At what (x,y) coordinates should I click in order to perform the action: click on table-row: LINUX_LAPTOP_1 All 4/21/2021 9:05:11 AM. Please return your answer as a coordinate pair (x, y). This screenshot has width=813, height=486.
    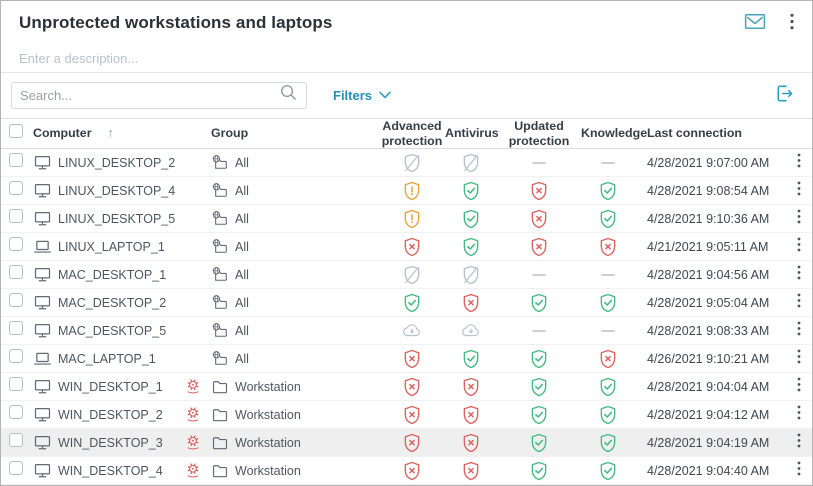
    Looking at the image, I should click on (406, 247).